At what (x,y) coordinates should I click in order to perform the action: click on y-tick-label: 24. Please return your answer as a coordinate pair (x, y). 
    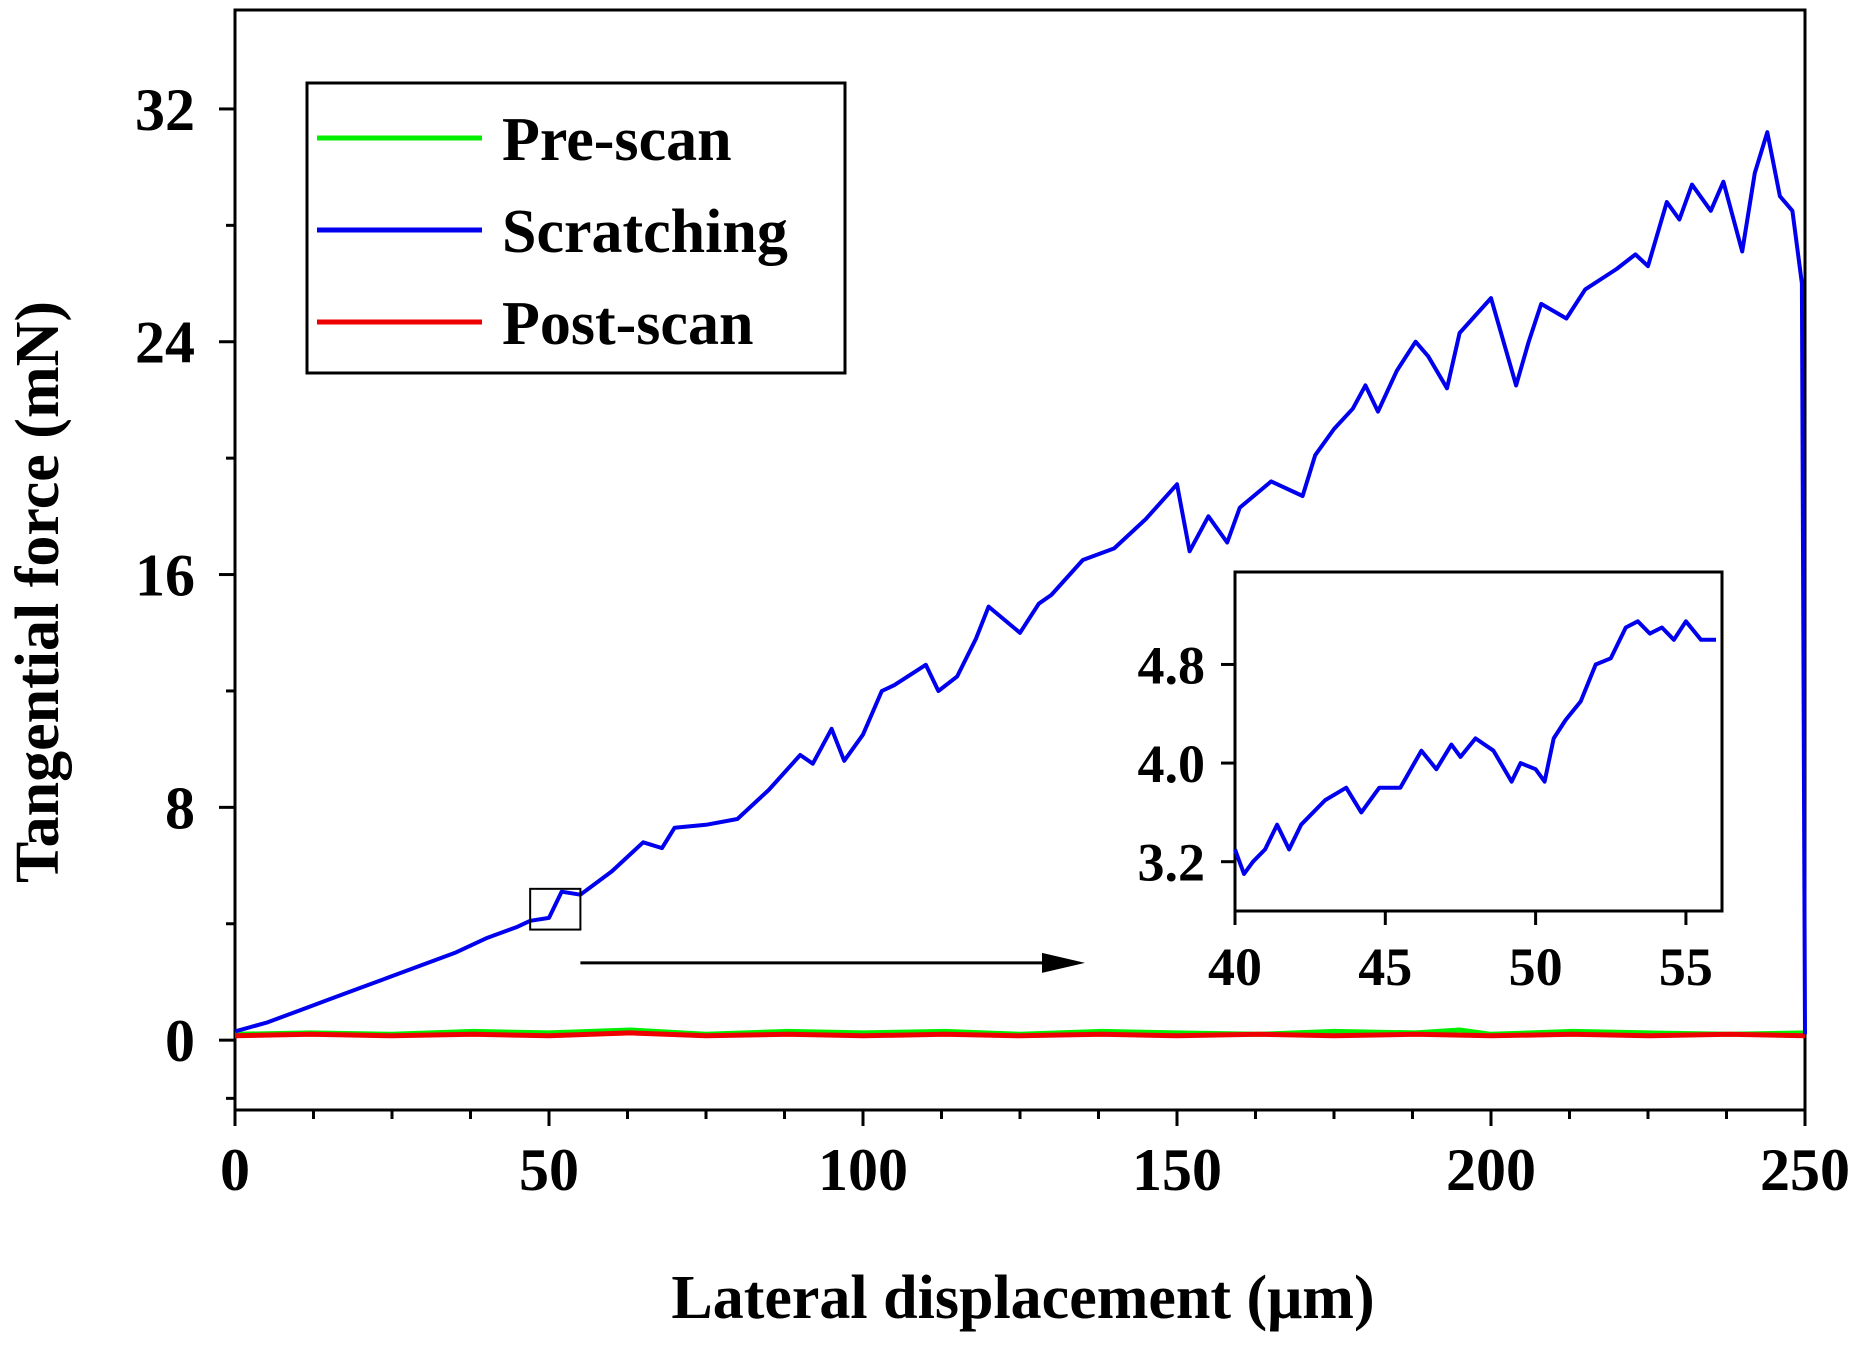
    Looking at the image, I should click on (165, 343).